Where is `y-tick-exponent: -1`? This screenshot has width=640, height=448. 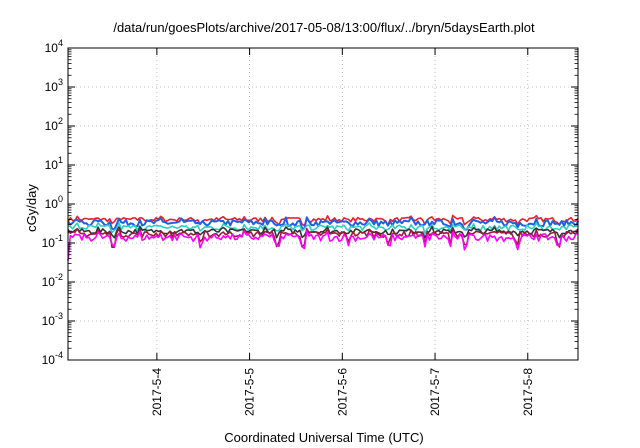 y-tick-exponent: -1 is located at coordinates (59, 238).